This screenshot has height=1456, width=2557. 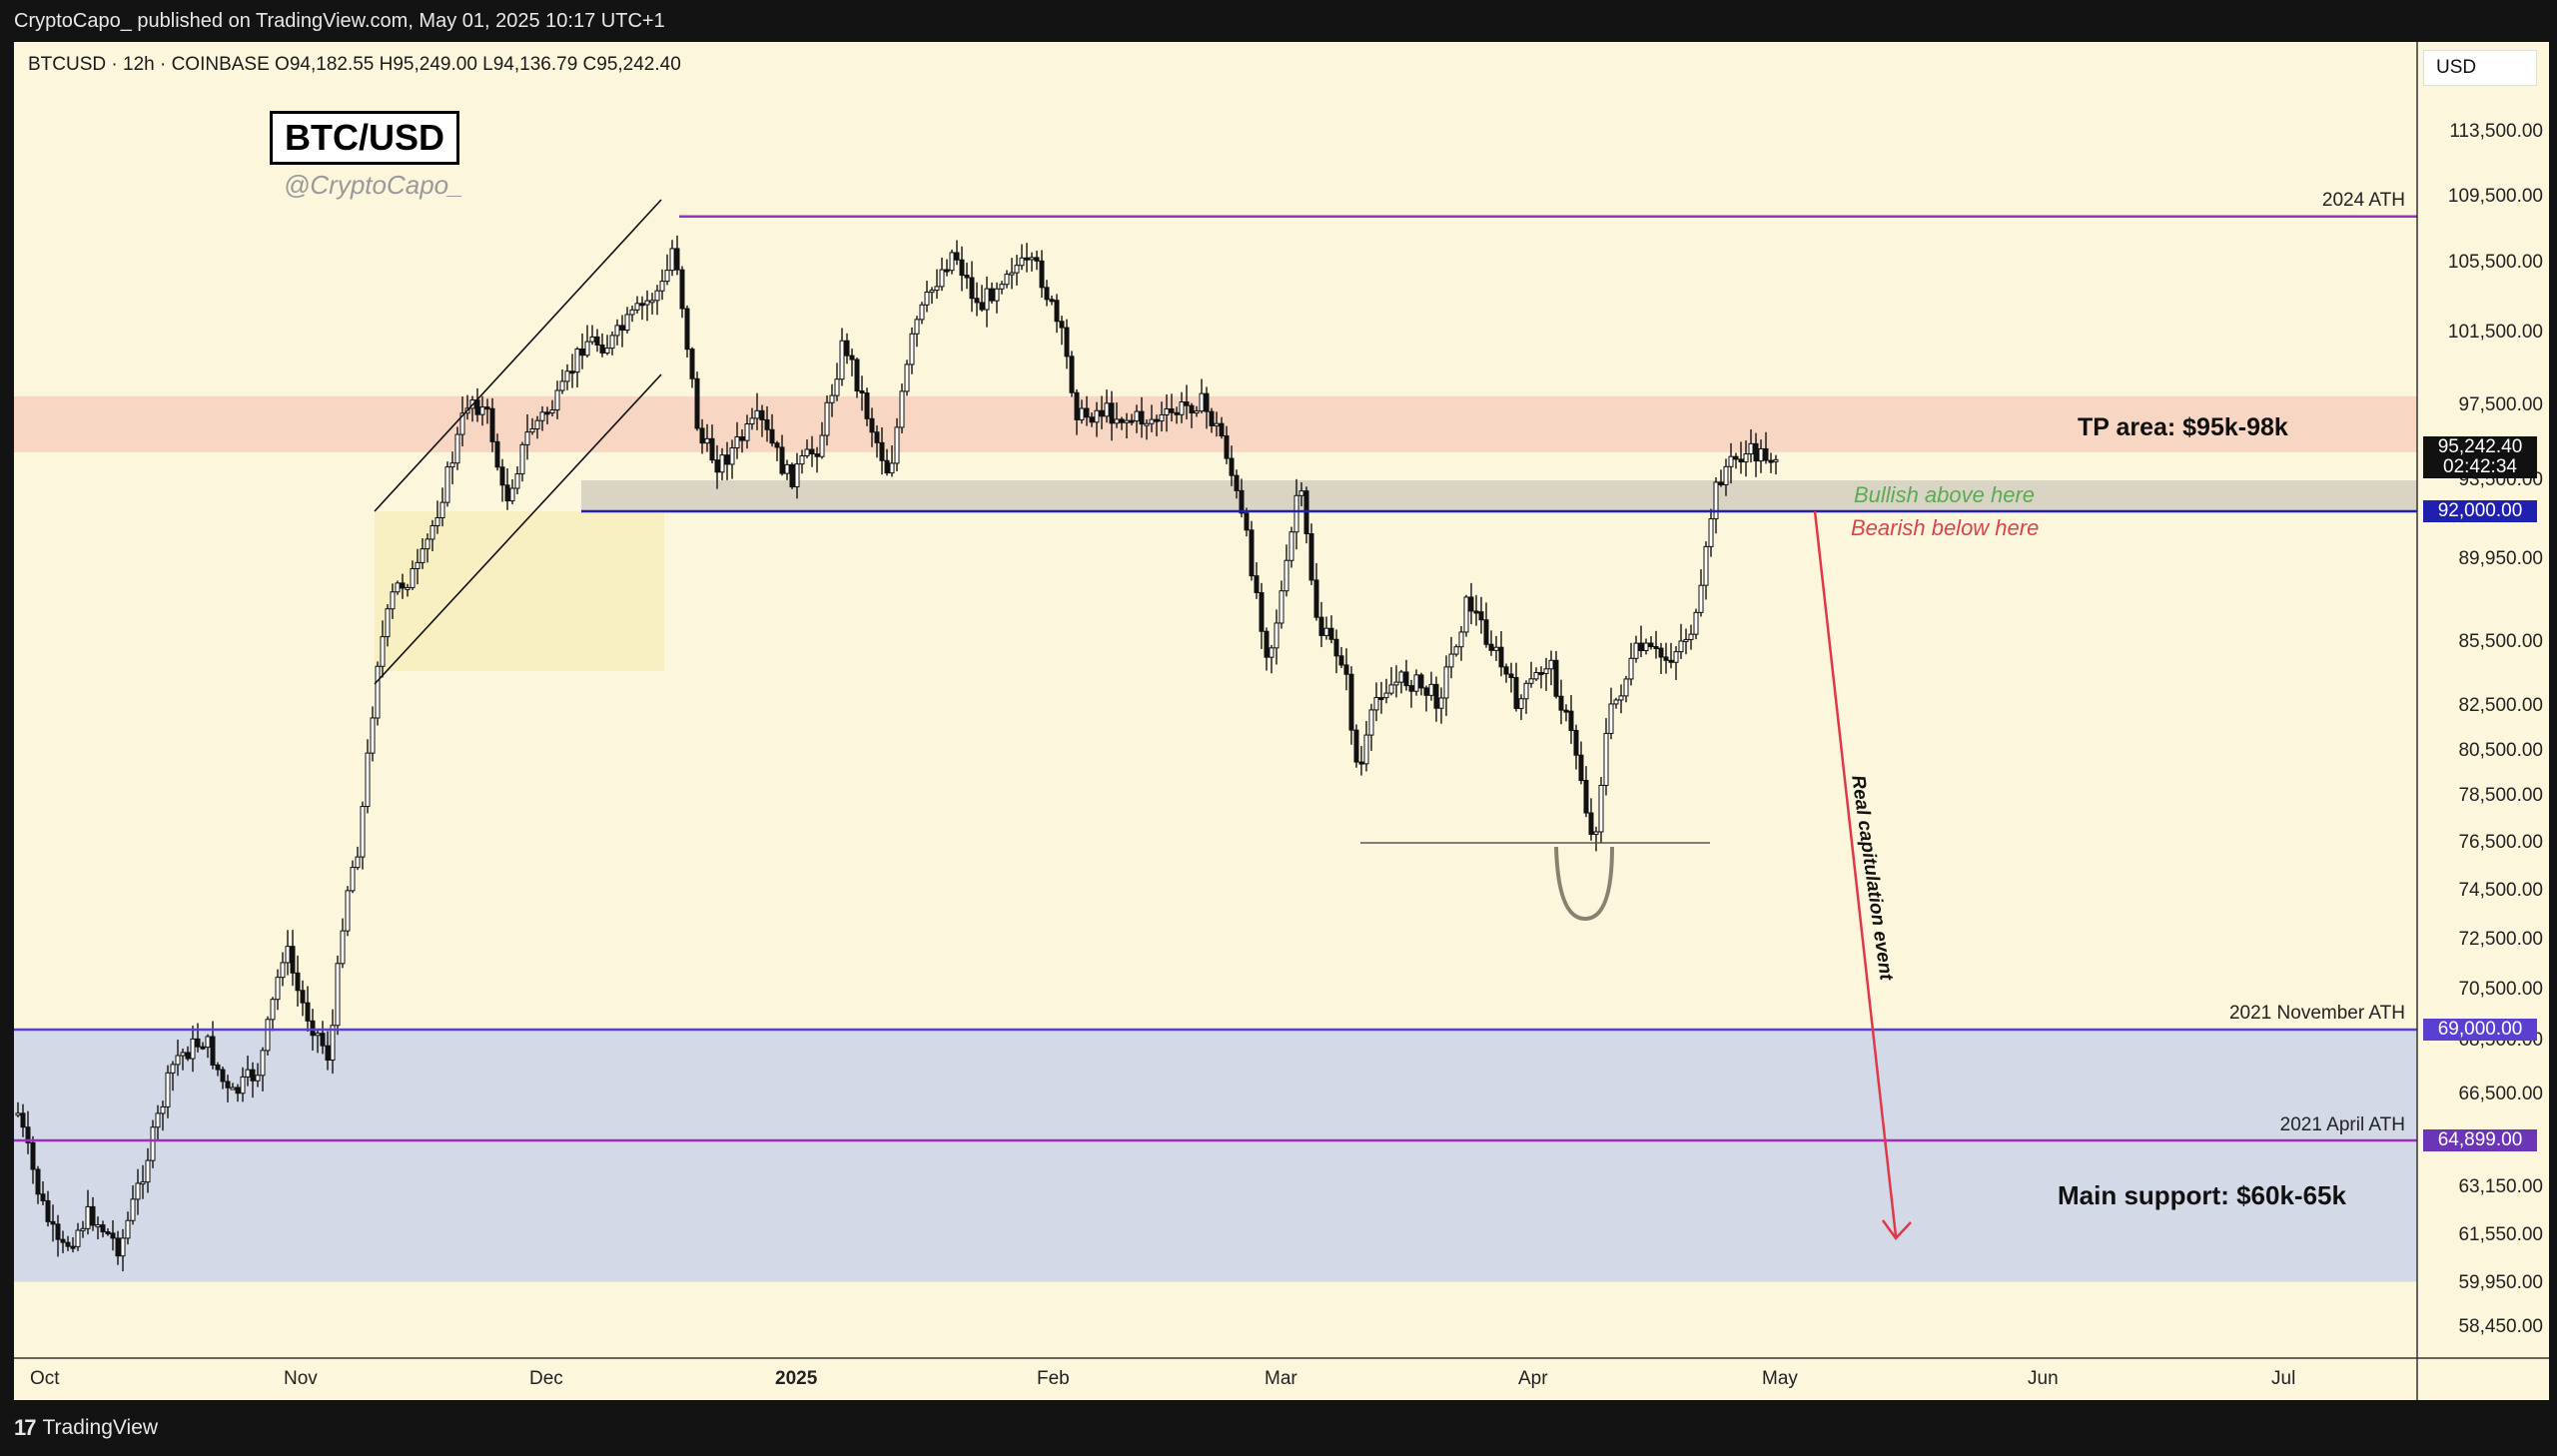 I want to click on price-tick-label: 101,500.00, so click(x=2495, y=332).